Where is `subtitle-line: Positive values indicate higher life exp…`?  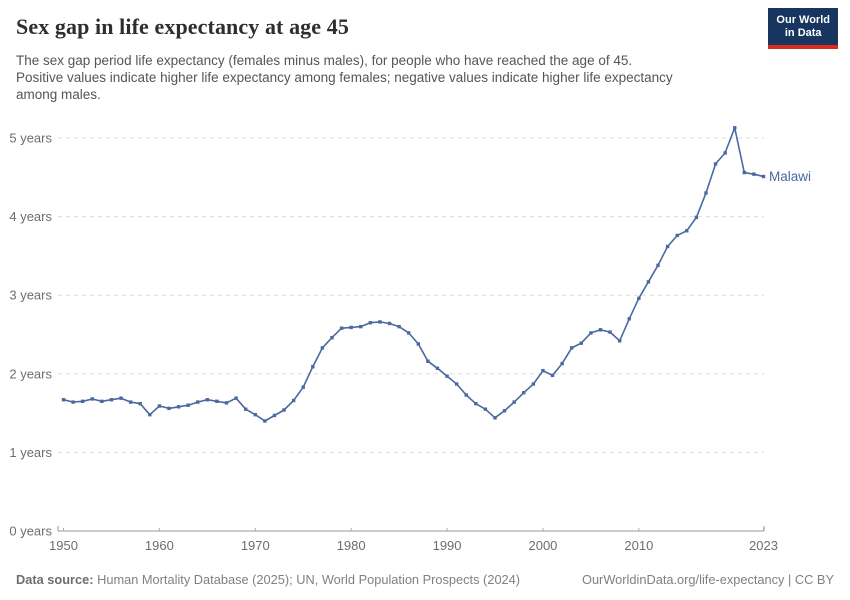
subtitle-line: Positive values indicate higher life exp… is located at coordinates (344, 77).